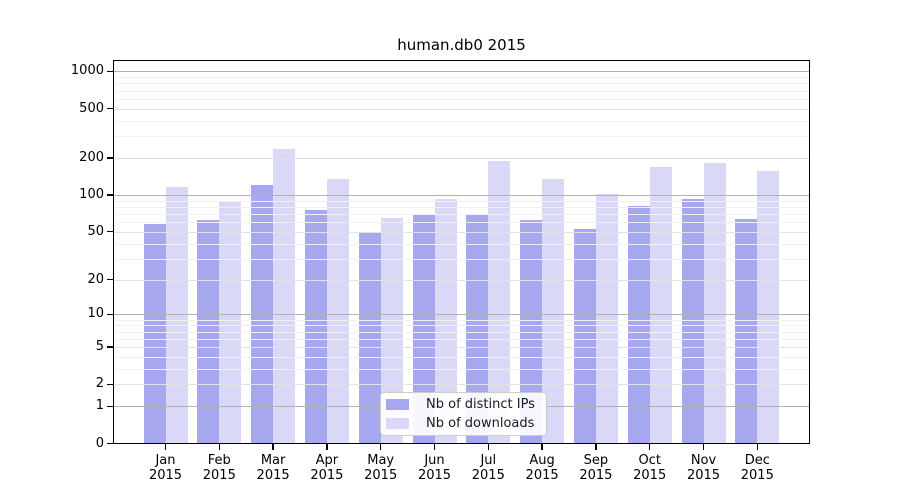 Image resolution: width=900 pixels, height=500 pixels. What do you see at coordinates (95, 314) in the screenshot?
I see `y-axis-tick-label-10: 10` at bounding box center [95, 314].